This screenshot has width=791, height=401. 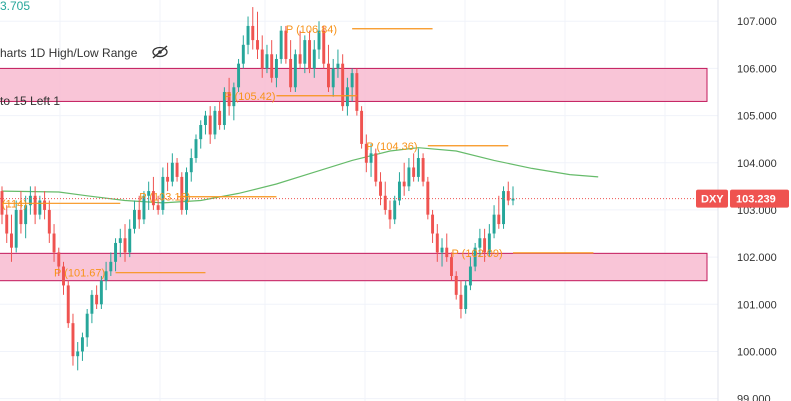 I want to click on y-tick-label: 105.000, so click(x=757, y=117).